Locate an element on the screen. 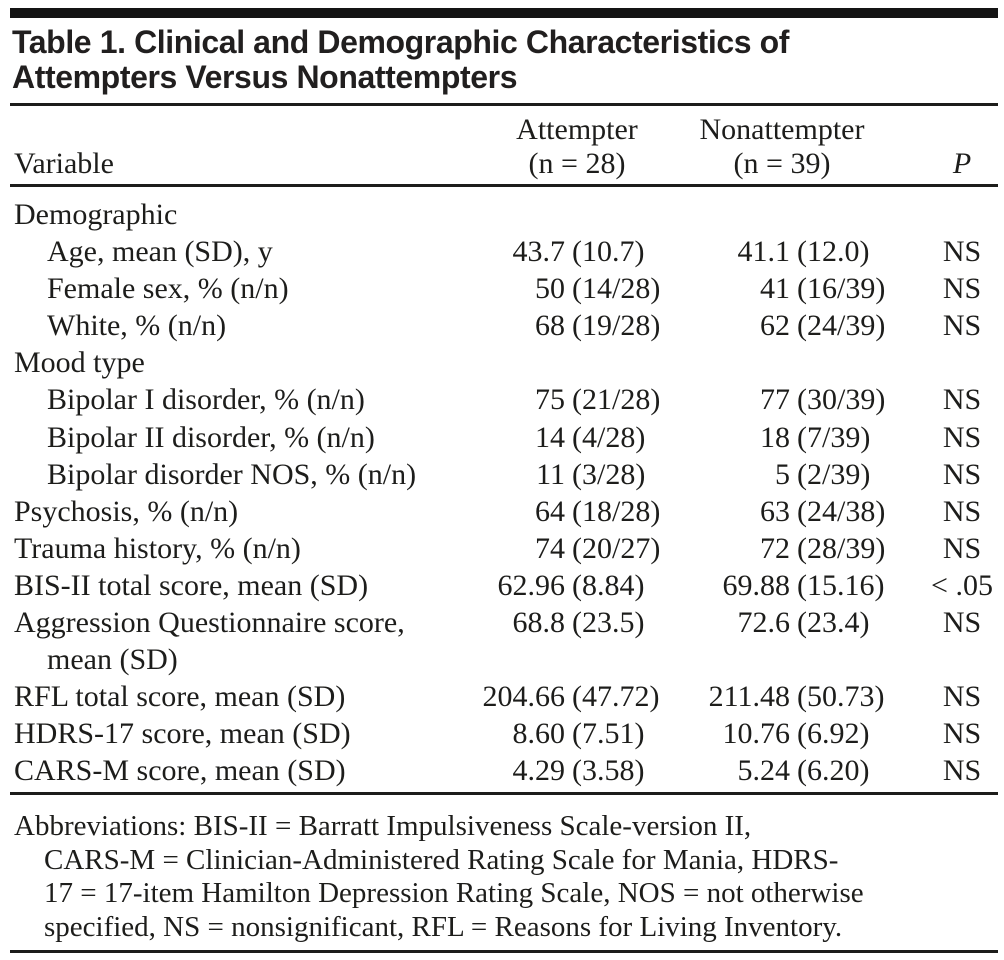 This screenshot has height=960, width=1004. column-header-nonattempter-n: (n = 39) is located at coordinates (782, 163).